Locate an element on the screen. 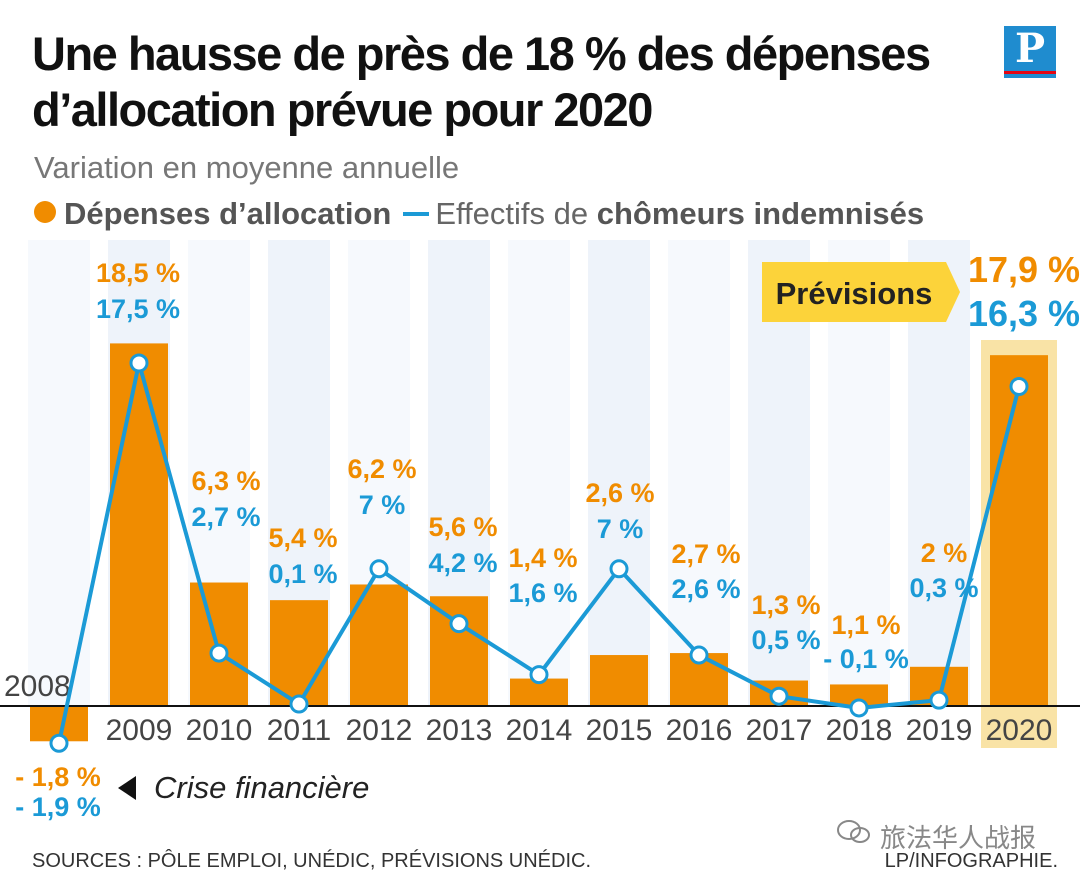 Image resolution: width=1080 pixels, height=882 pixels. legend-beneficiaries-marker is located at coordinates (416, 214).